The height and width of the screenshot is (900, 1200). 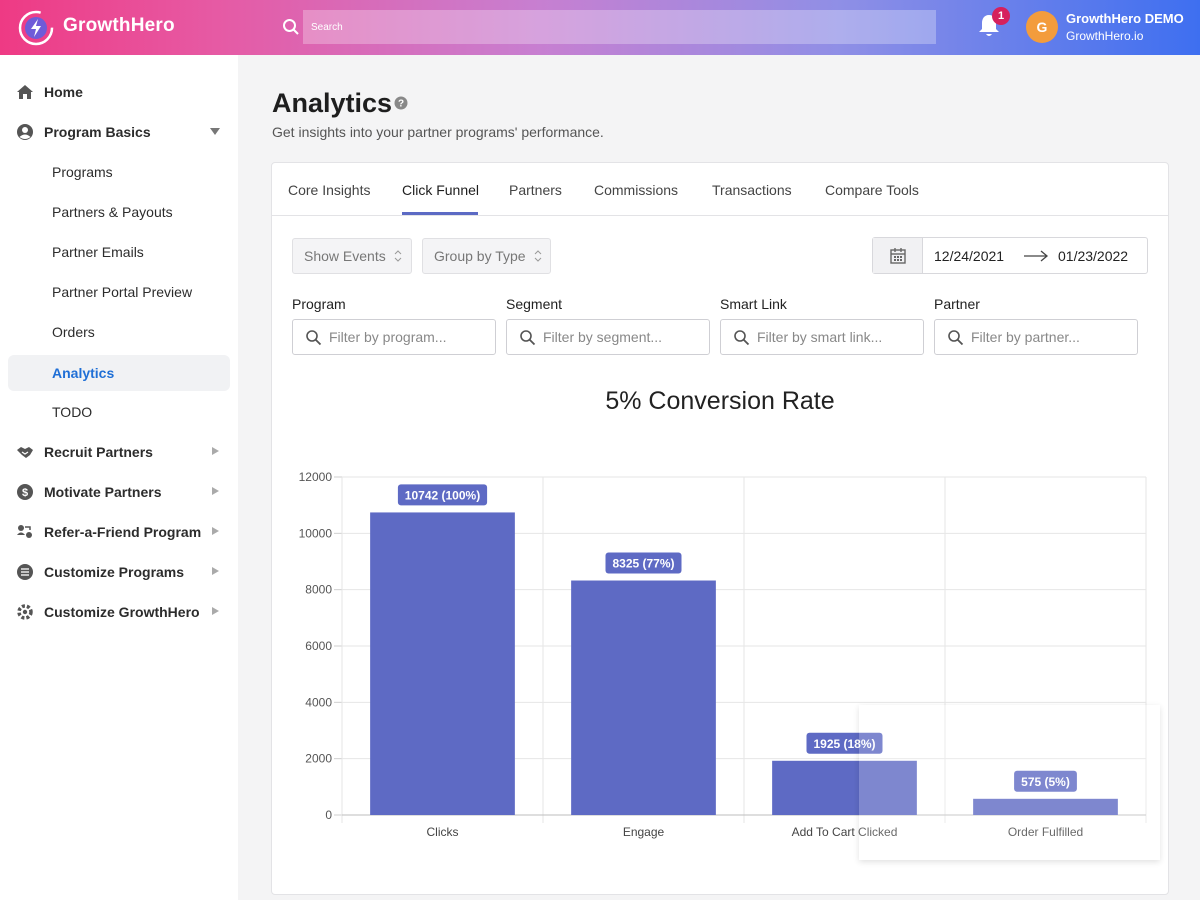 I want to click on x-tick-label: Engage, so click(x=644, y=832).